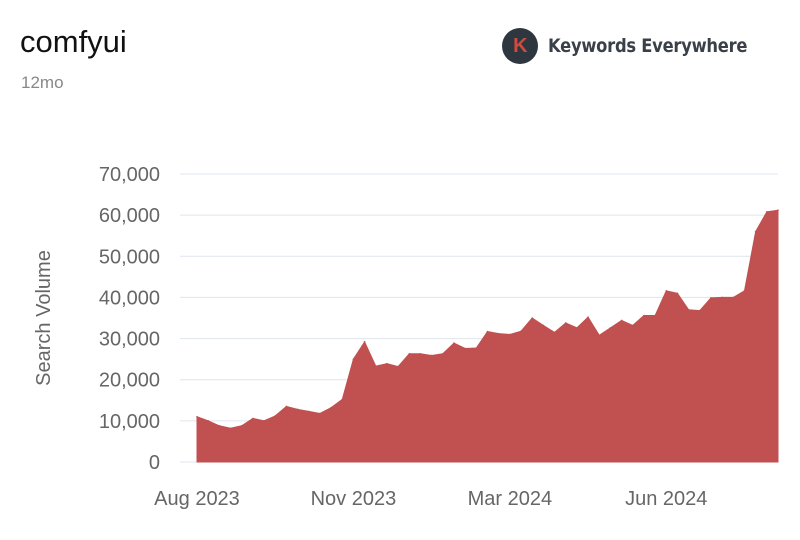 The height and width of the screenshot is (540, 800). Describe the element at coordinates (42, 82) in the screenshot. I see `time-range-label: 12mo` at that location.